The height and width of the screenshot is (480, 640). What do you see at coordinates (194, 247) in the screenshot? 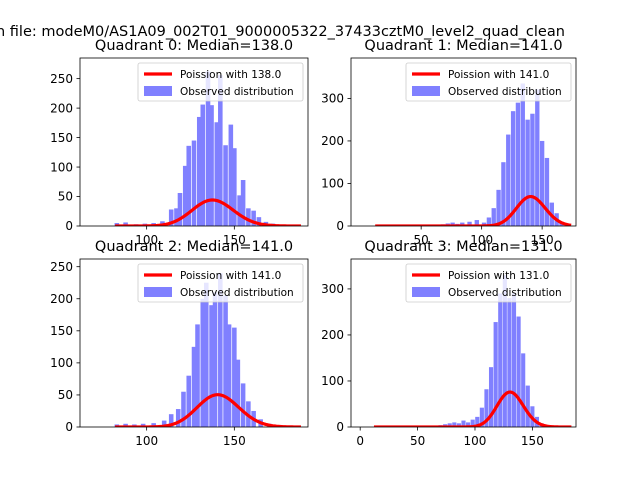
I see `subplot-title: Quadrant 2: Median=141.0` at bounding box center [194, 247].